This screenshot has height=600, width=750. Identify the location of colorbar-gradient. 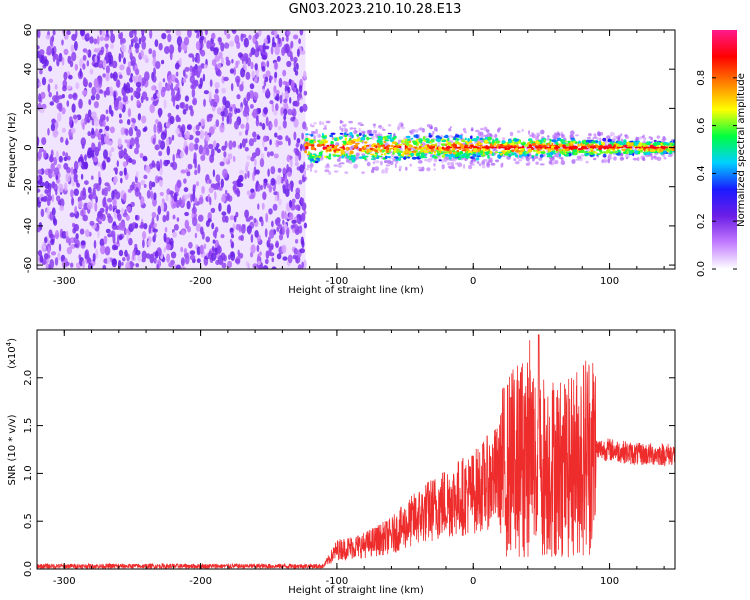
(724, 149).